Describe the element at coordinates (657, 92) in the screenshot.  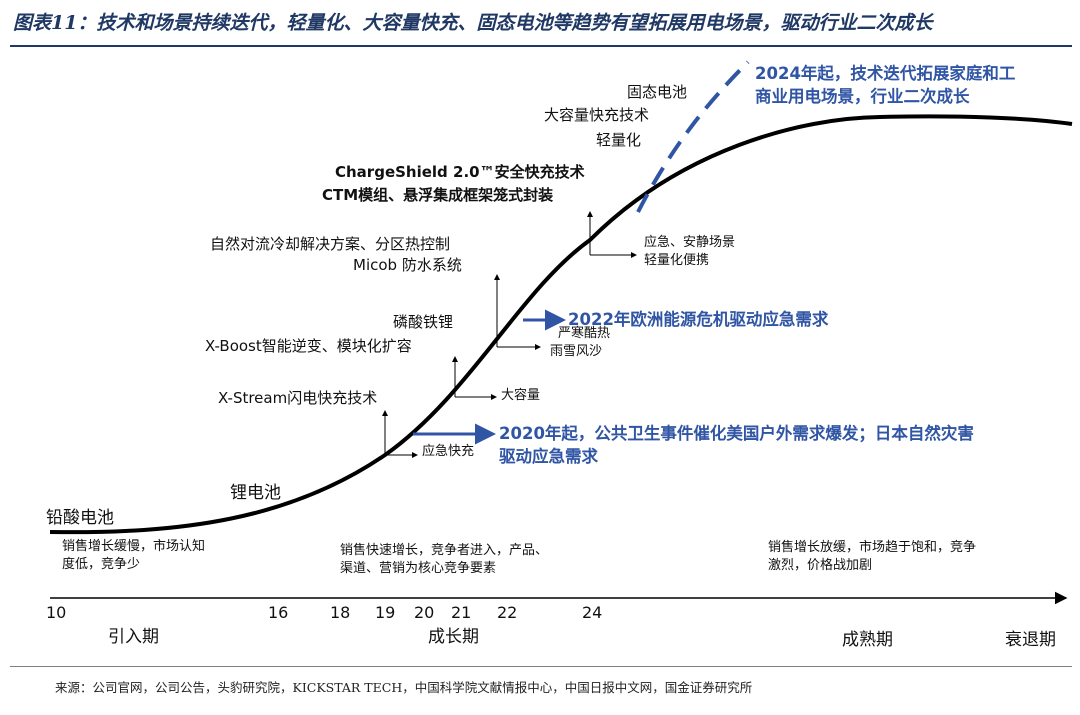
I see `tech-solid-state: 固态电池` at that location.